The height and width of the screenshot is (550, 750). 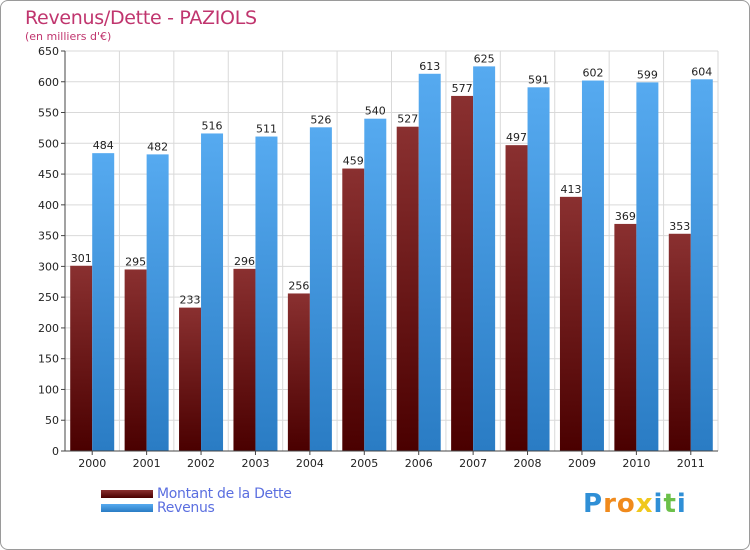 What do you see at coordinates (48, 359) in the screenshot?
I see `y-tick-label: 150` at bounding box center [48, 359].